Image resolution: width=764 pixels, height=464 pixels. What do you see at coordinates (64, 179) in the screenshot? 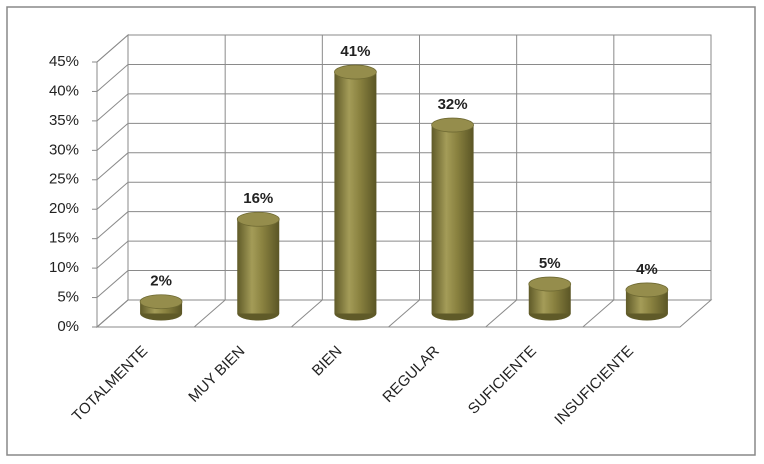
I see `y-tick-label: 25%` at bounding box center [64, 179].